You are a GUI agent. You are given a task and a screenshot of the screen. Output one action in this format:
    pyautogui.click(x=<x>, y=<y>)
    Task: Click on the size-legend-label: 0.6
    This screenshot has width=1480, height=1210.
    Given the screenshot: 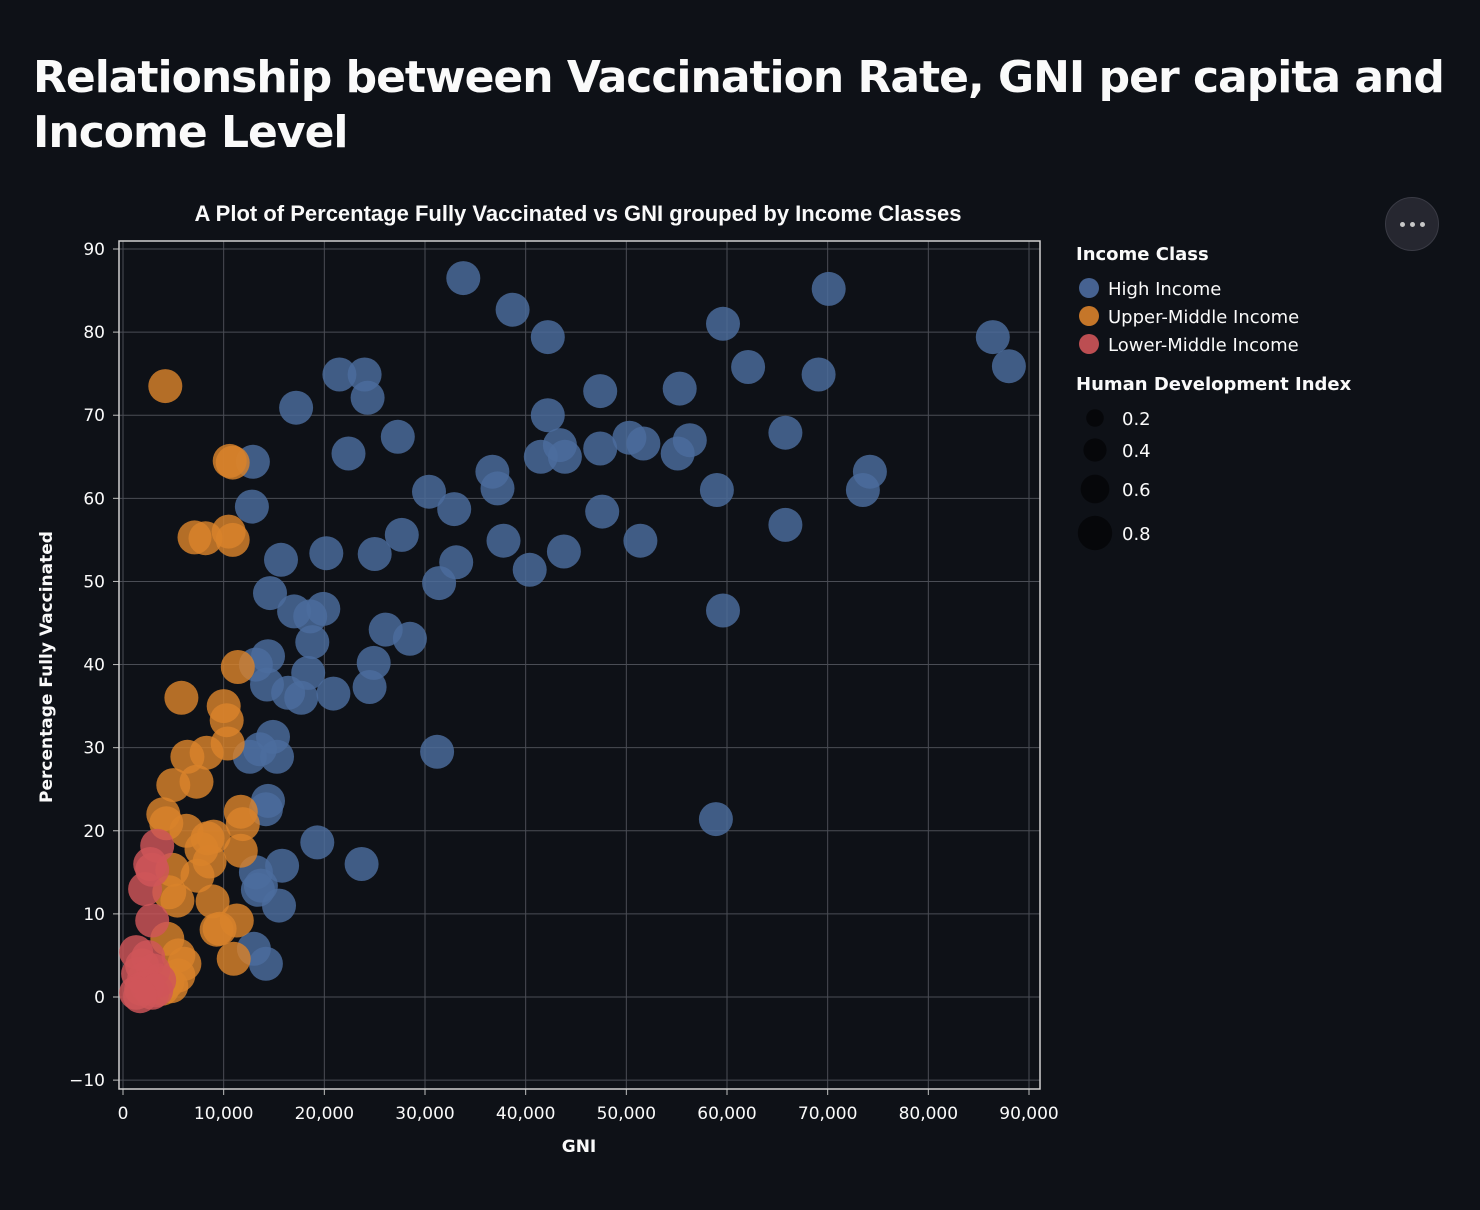 What is the action you would take?
    pyautogui.click(x=1136, y=490)
    